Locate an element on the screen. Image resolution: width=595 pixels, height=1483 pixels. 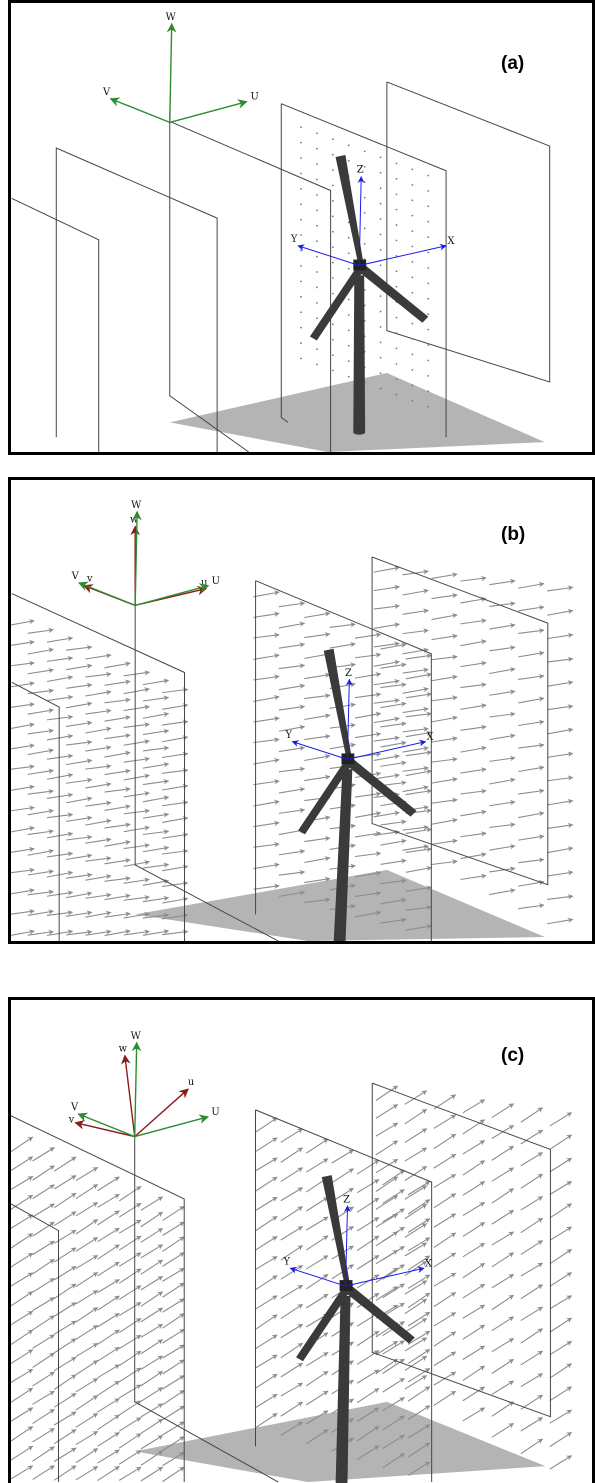
panel-label-c: (c) is located at coordinates (513, 1055).